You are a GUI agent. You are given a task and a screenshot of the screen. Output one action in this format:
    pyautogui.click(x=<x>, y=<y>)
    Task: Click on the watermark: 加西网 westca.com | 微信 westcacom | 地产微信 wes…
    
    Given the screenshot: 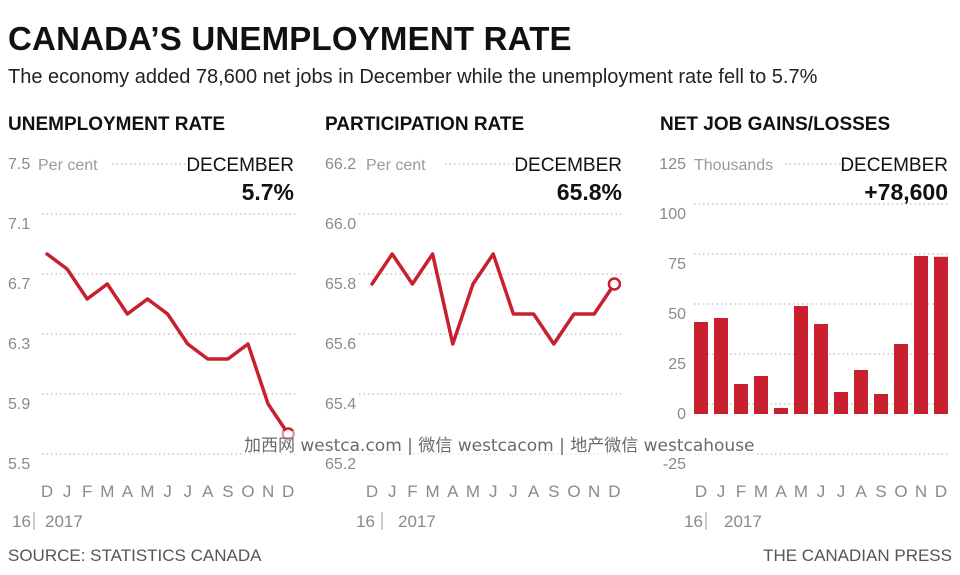 What is the action you would take?
    pyautogui.click(x=499, y=443)
    